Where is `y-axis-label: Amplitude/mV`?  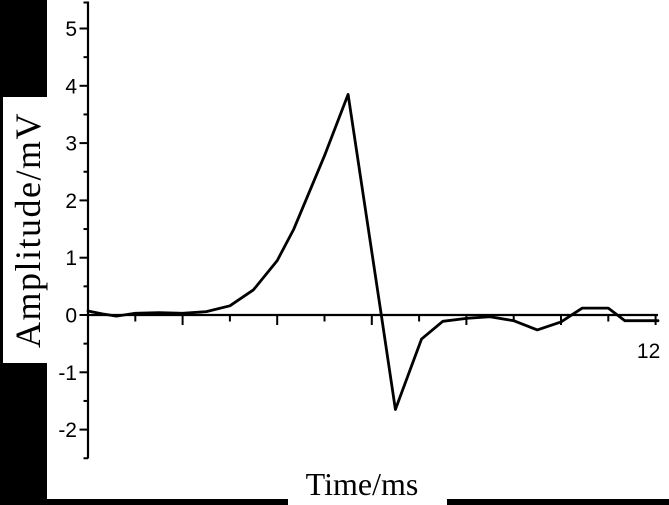 y-axis-label: Amplitude/mV is located at coordinates (27, 230).